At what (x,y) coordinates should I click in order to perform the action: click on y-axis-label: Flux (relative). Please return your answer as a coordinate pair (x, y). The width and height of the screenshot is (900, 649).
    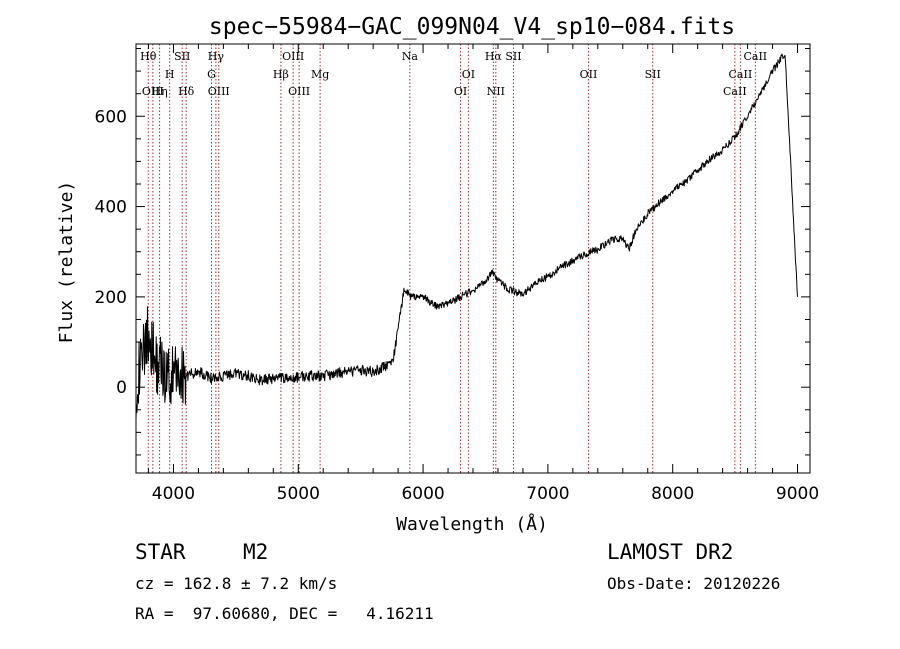
    Looking at the image, I should click on (66, 262).